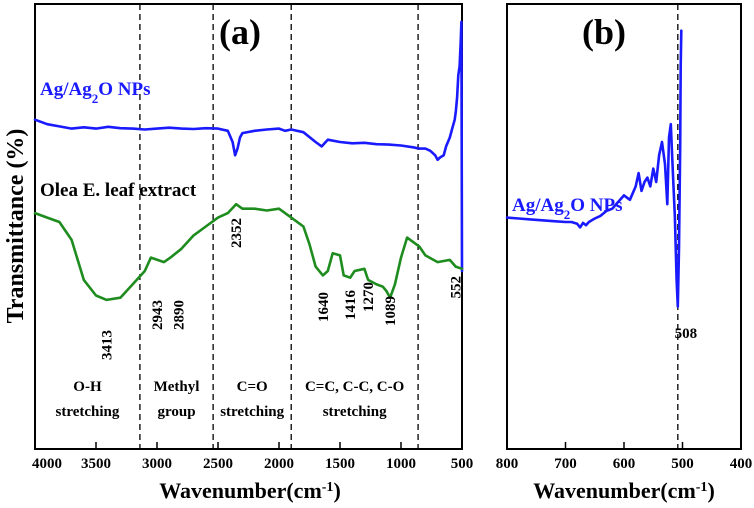  I want to click on peak-label-1416: 1416, so click(351, 305).